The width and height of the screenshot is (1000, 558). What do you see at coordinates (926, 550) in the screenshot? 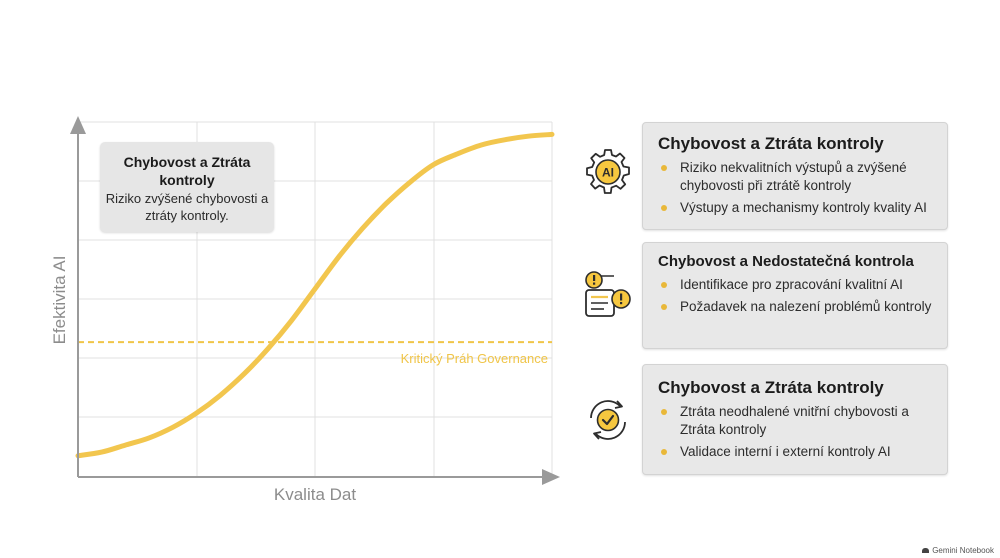
I see `brand-logo-icon` at bounding box center [926, 550].